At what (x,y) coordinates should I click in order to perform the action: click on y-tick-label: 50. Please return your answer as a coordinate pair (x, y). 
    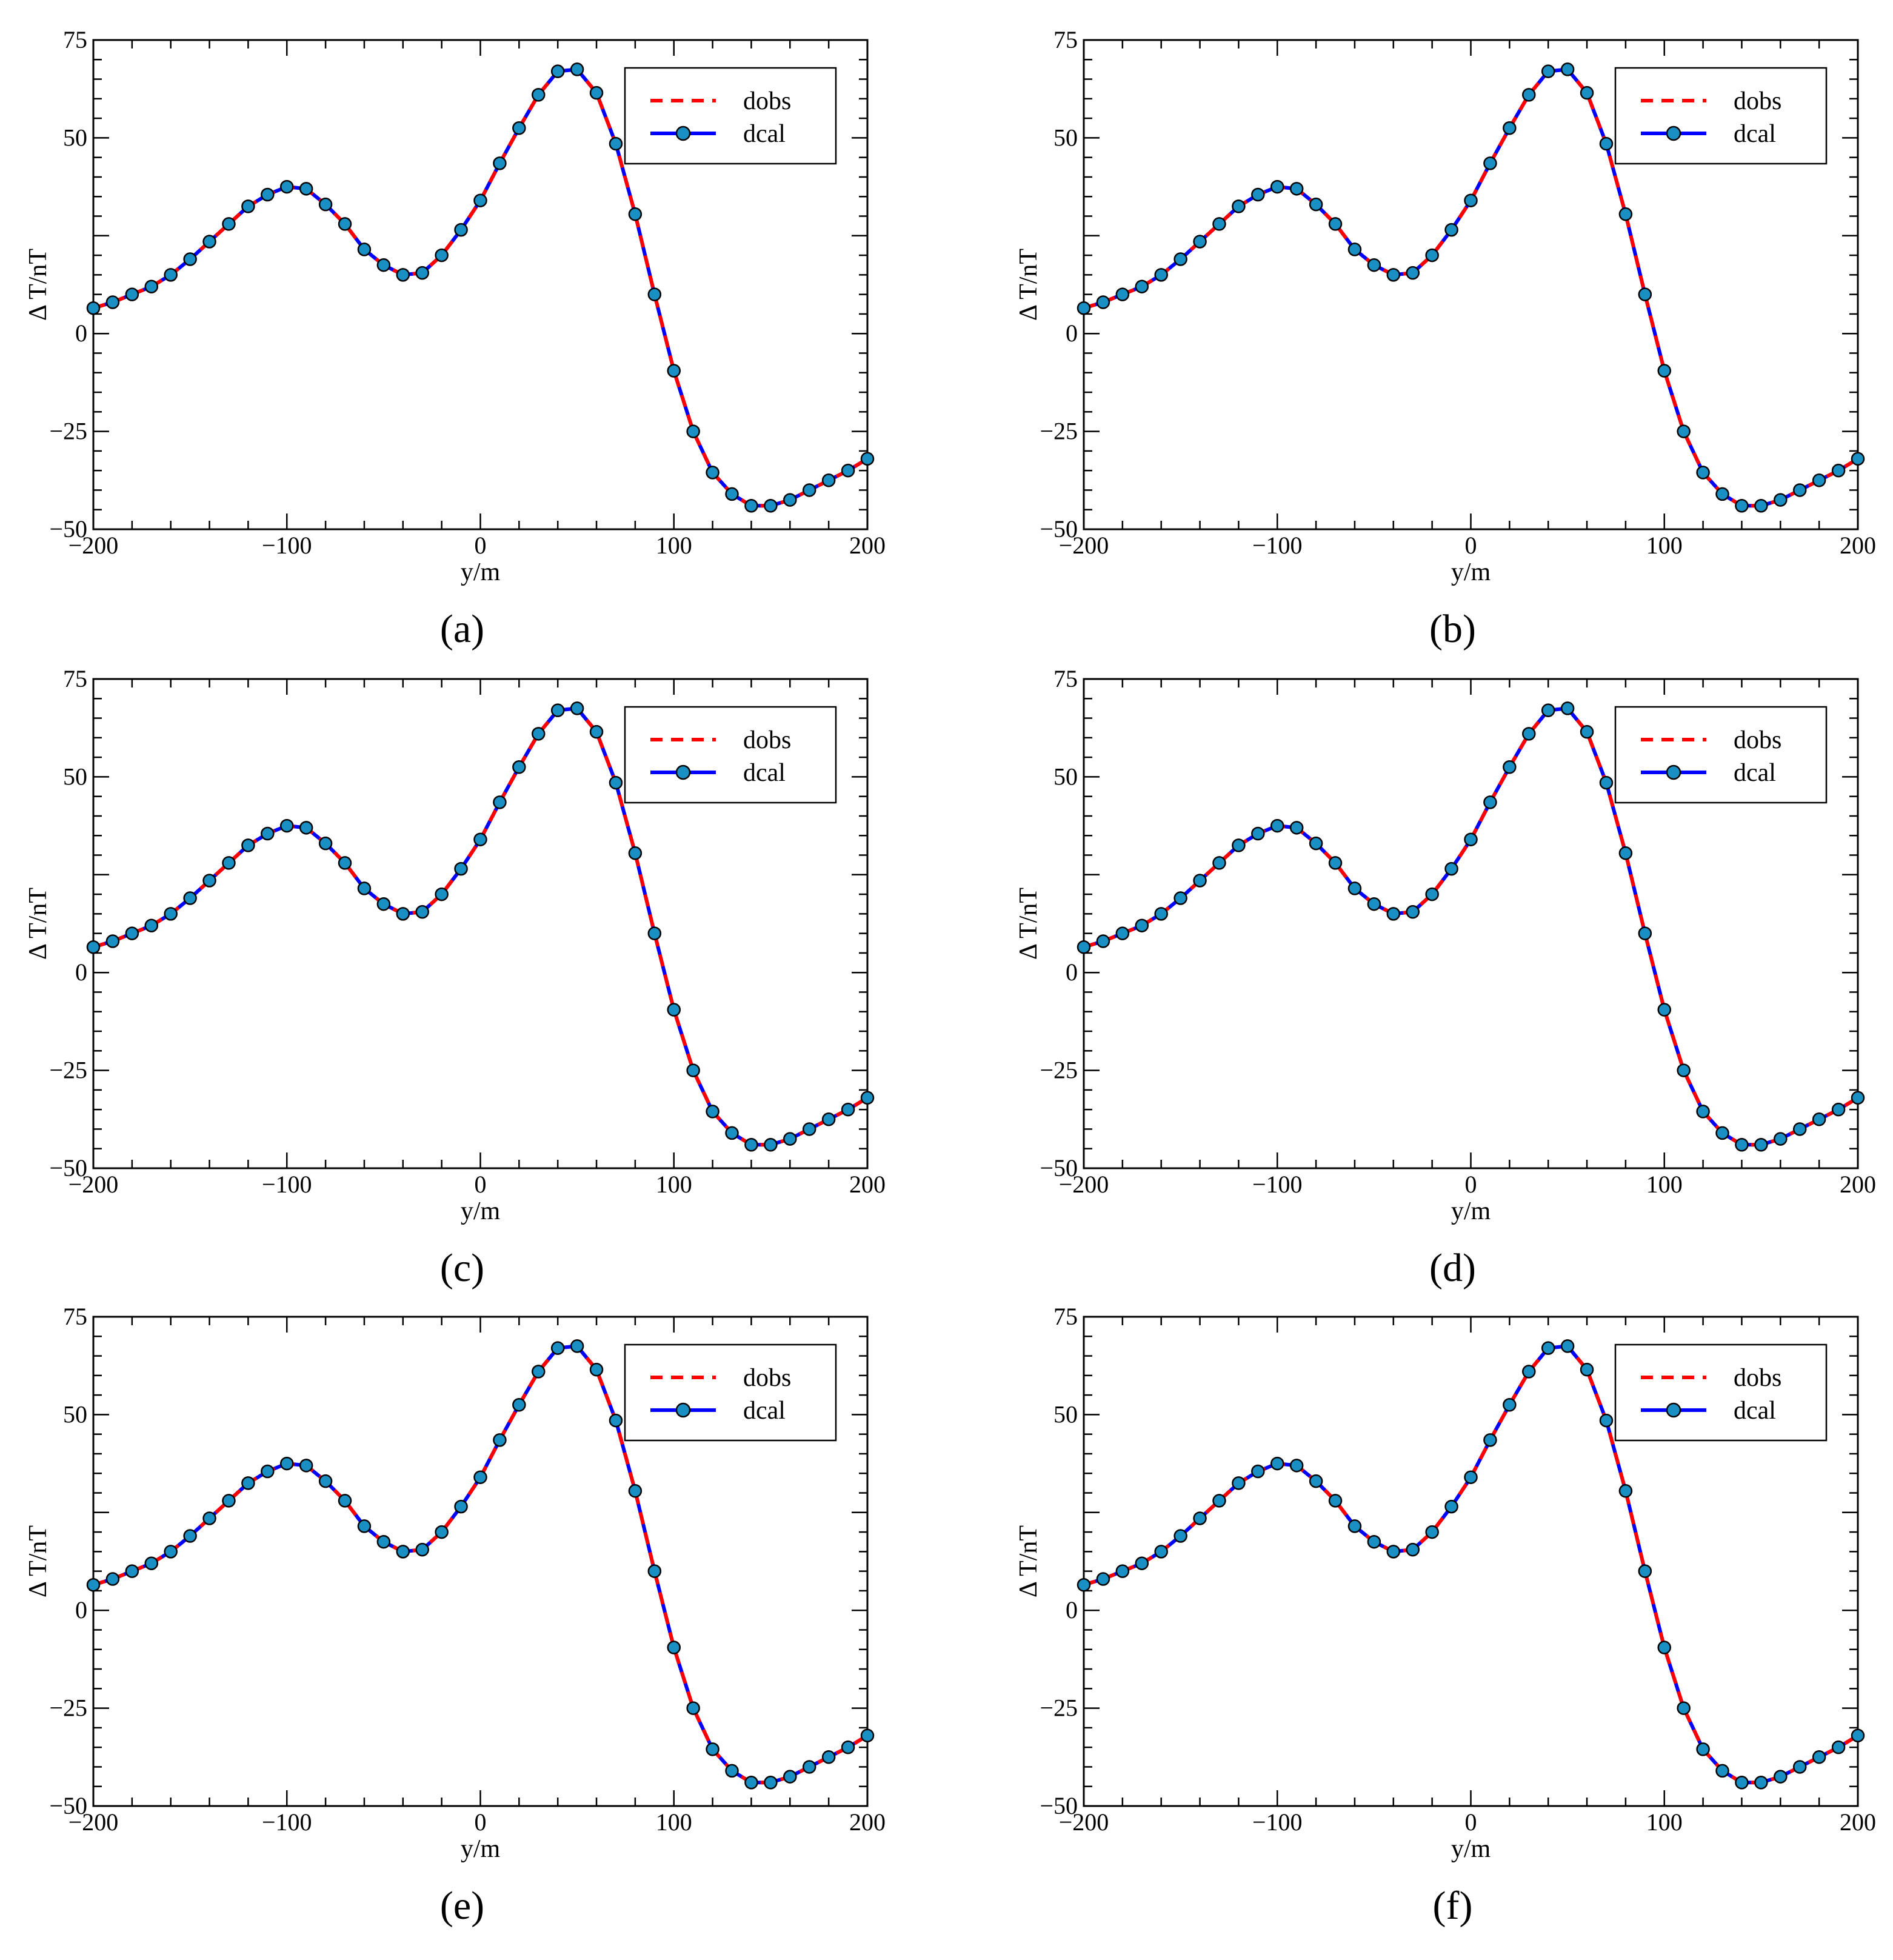
    Looking at the image, I should click on (75, 776).